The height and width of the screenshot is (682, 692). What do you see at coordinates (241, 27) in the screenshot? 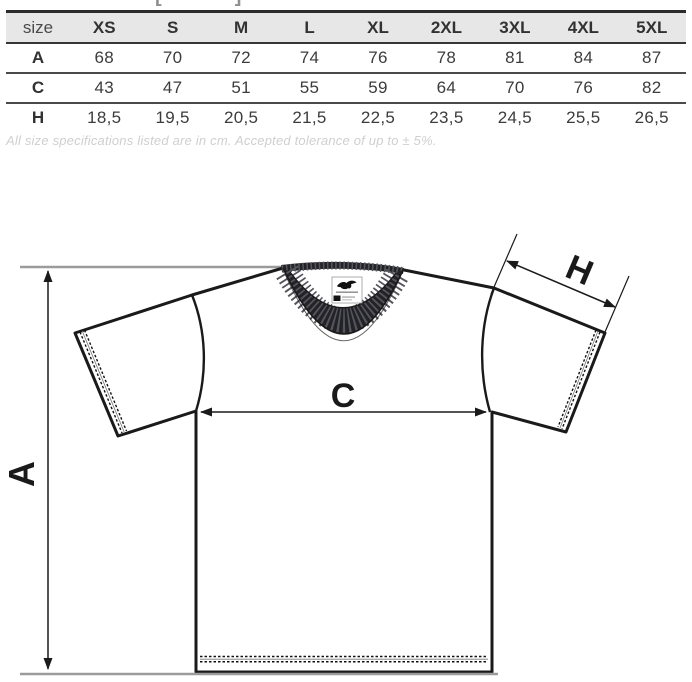
I see `header-cell-m: M` at bounding box center [241, 27].